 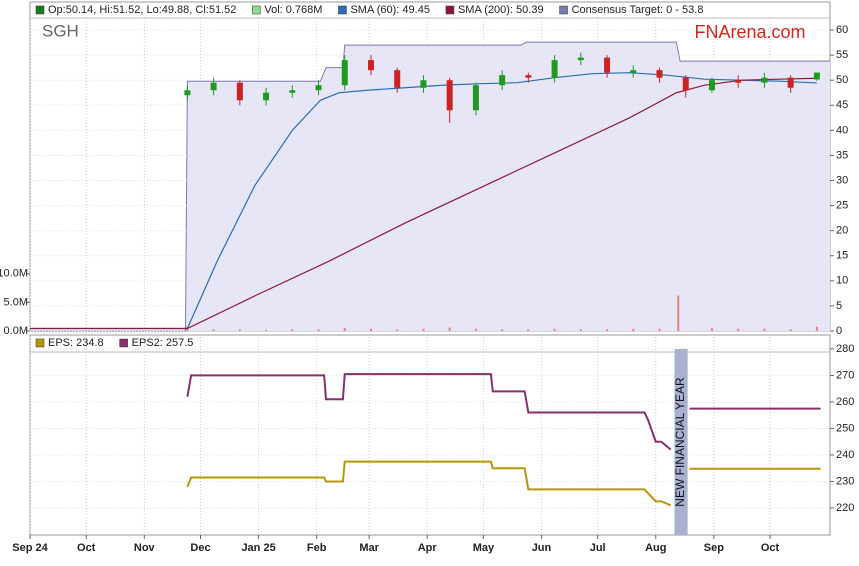 I want to click on x-tick-label: Sep, so click(x=714, y=548).